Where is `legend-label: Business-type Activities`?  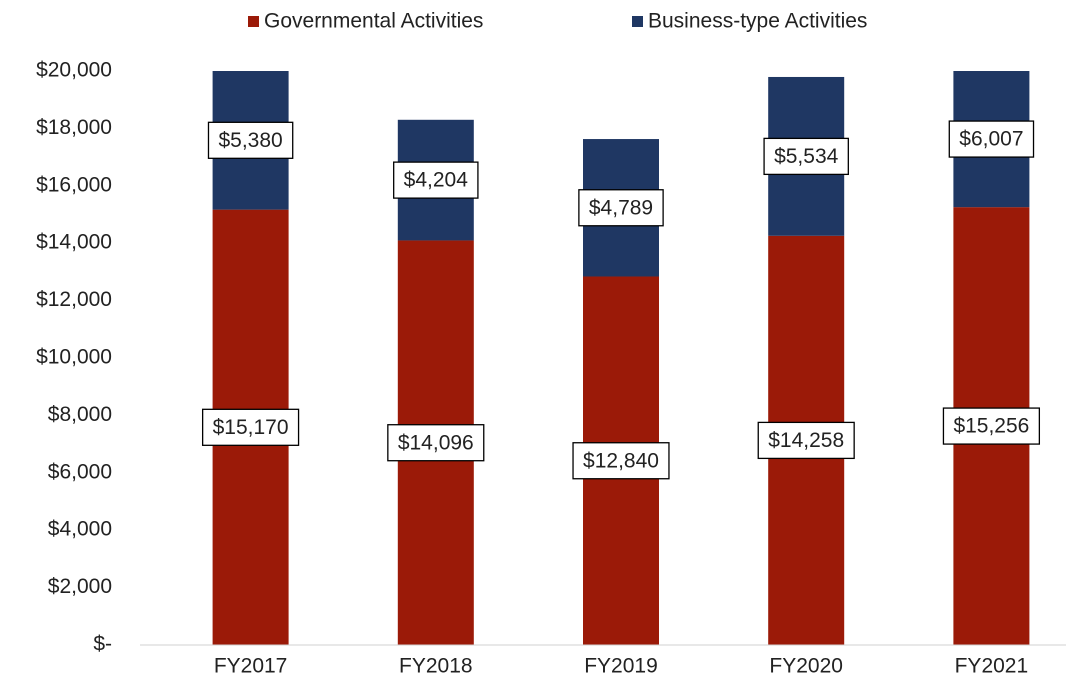
legend-label: Business-type Activities is located at coordinates (757, 21).